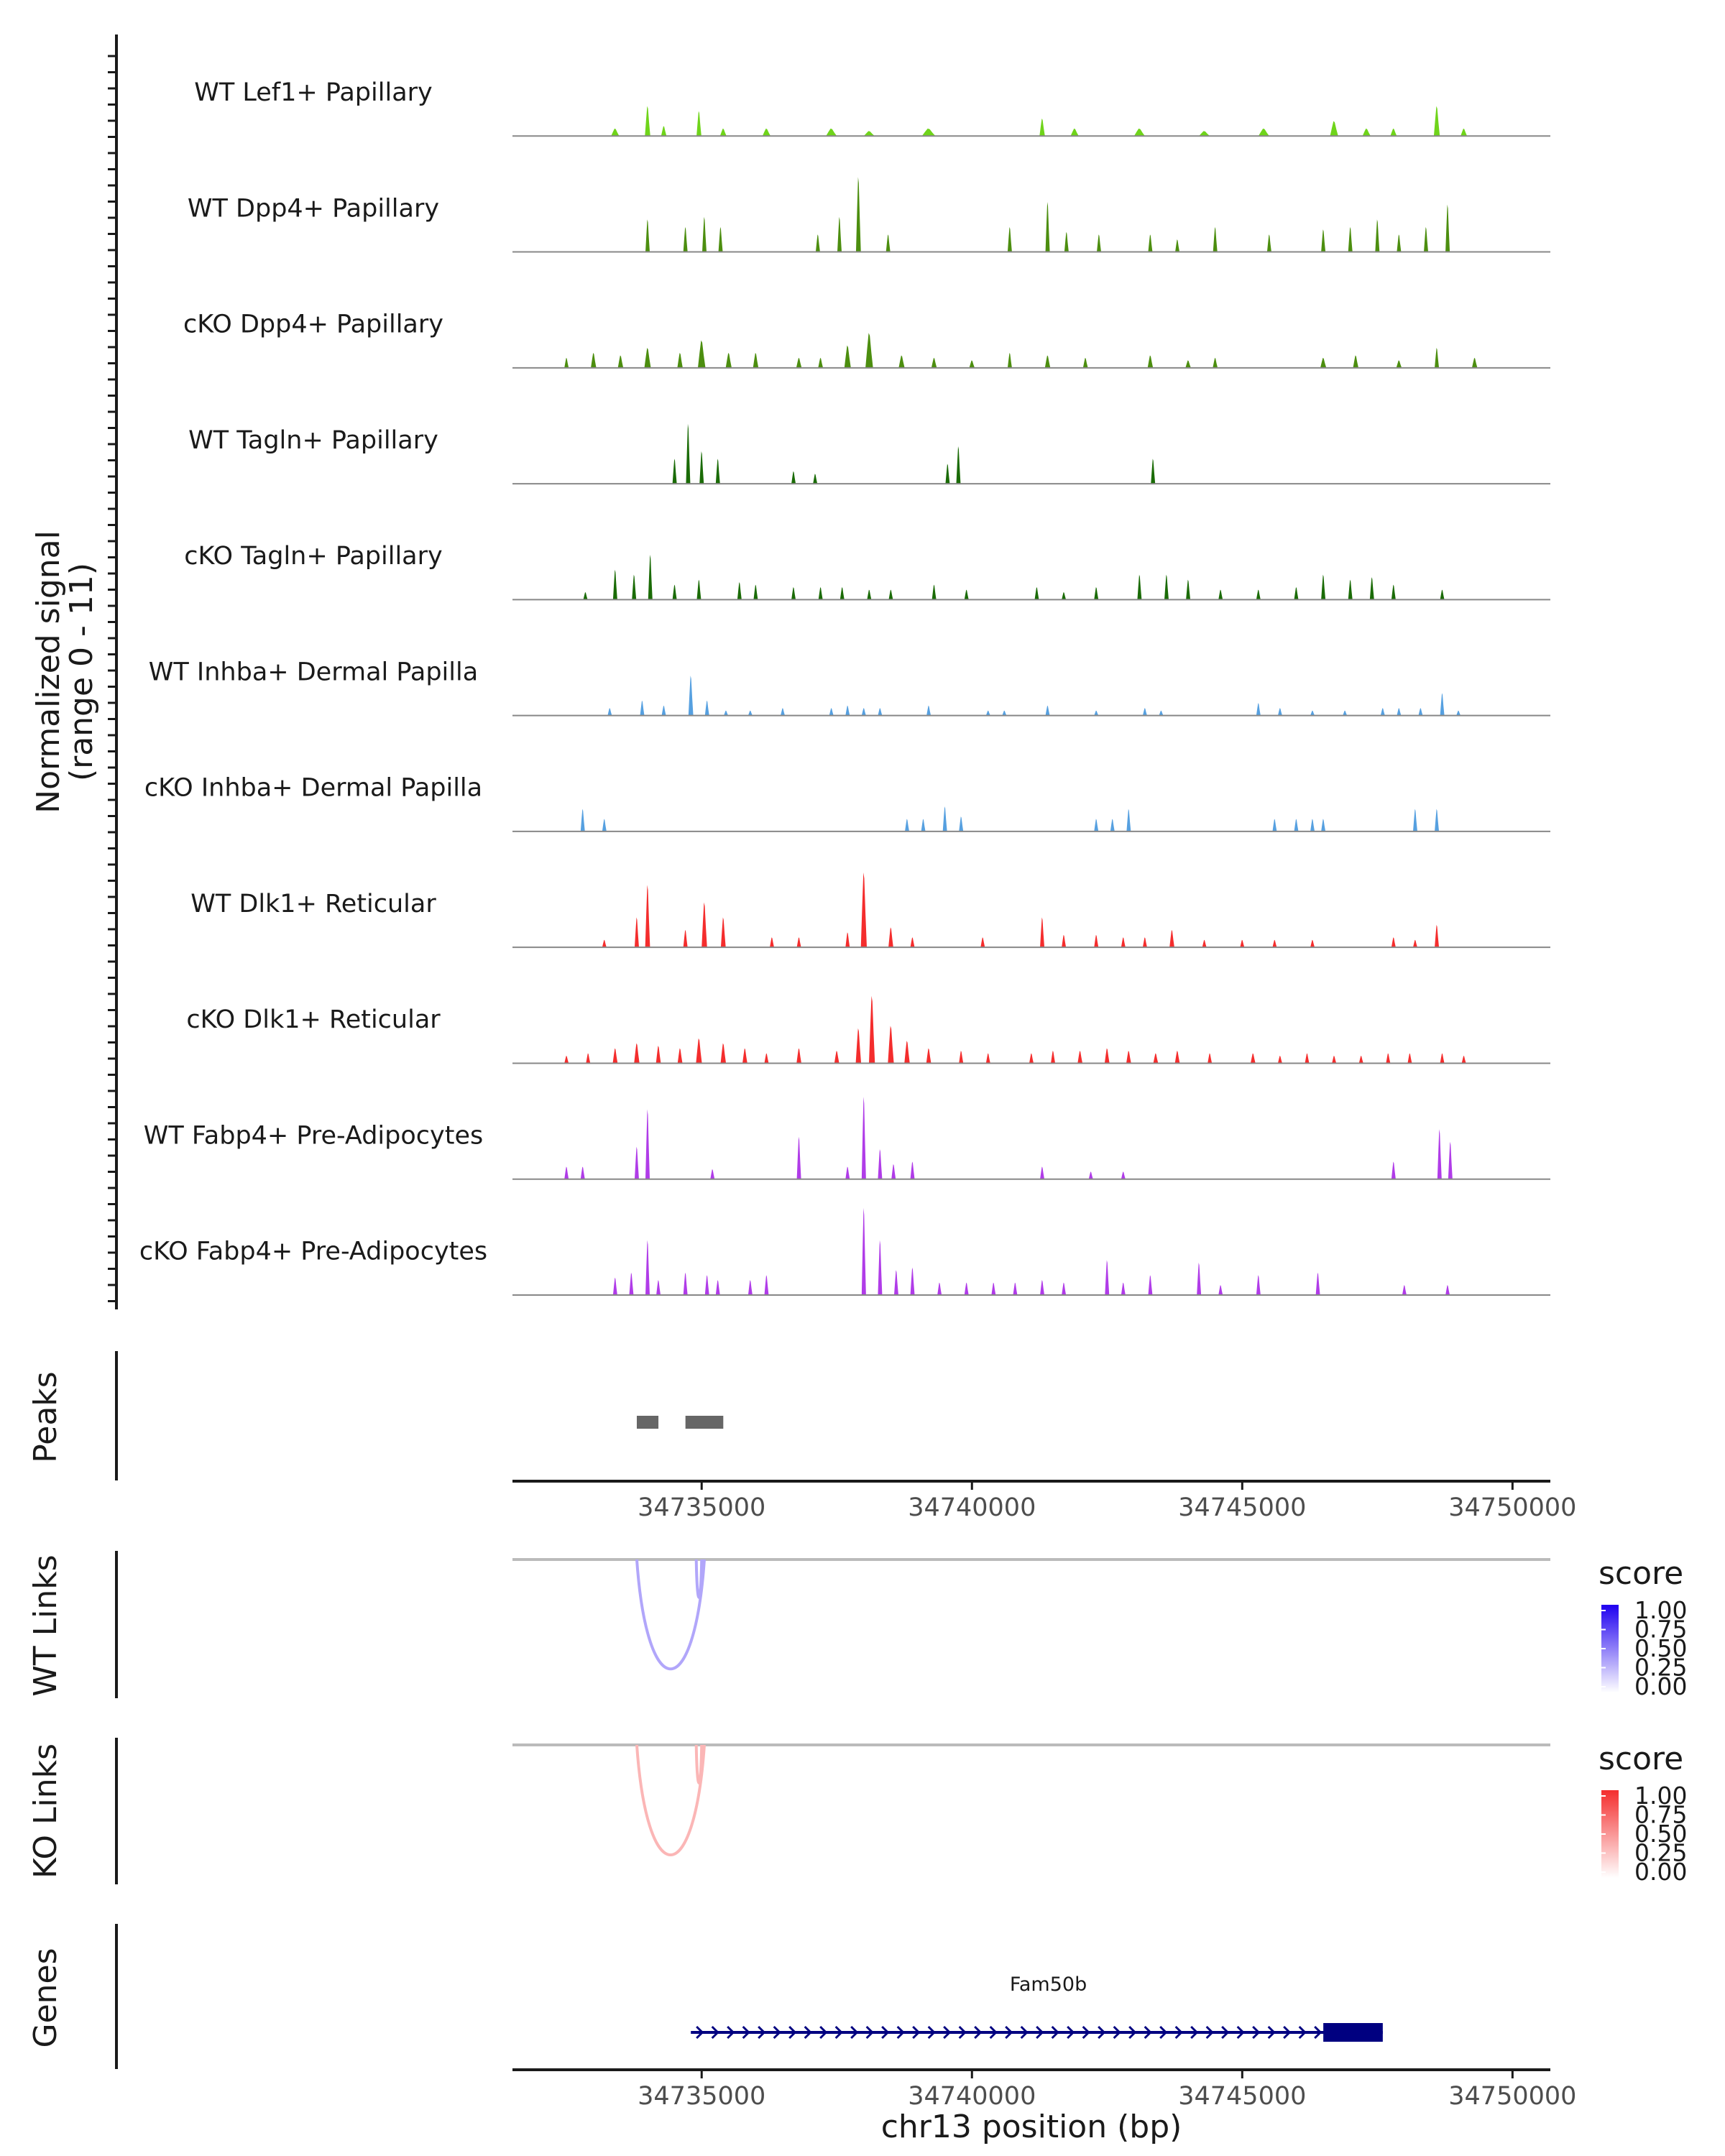  I want to click on legend-tick-label: 0.75, so click(1660, 1815).